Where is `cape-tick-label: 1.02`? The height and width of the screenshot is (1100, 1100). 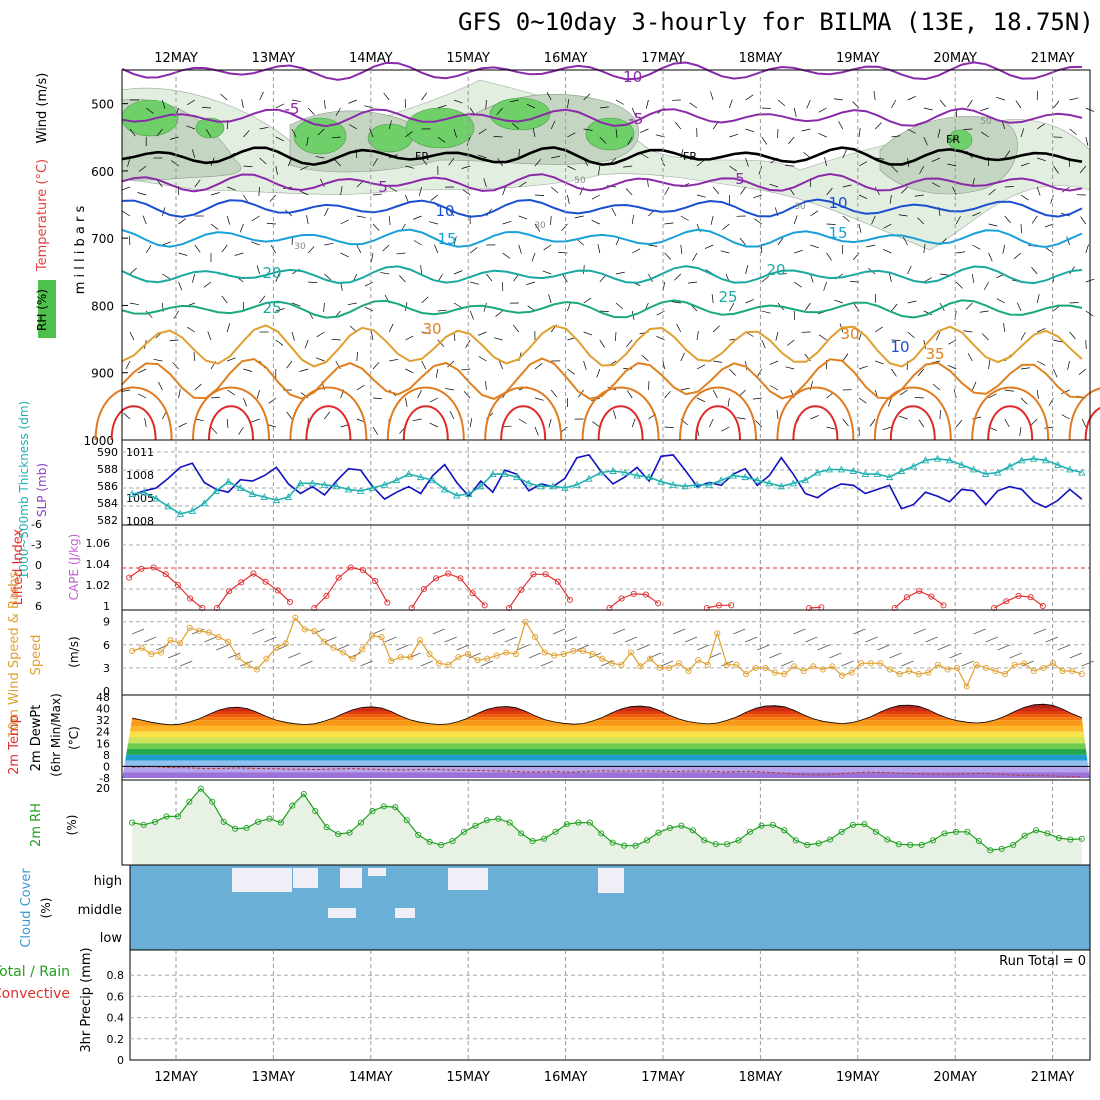 cape-tick-label: 1.02 is located at coordinates (98, 585).